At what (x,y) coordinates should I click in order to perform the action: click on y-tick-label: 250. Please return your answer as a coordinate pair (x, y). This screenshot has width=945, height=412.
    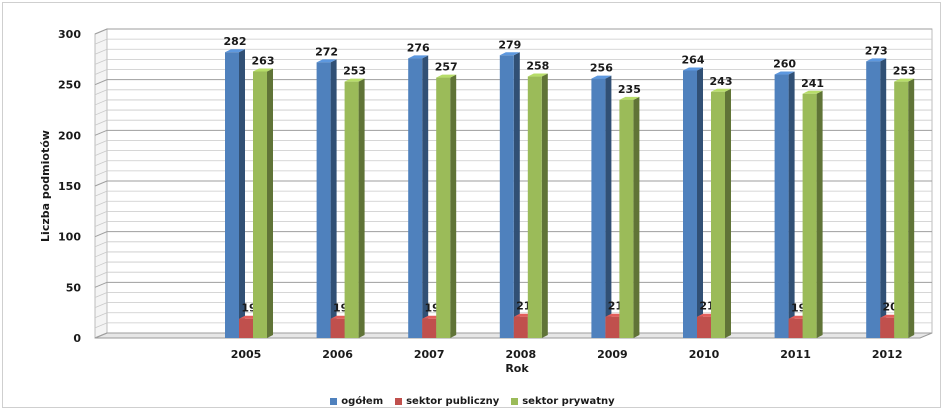
    Looking at the image, I should click on (69, 85).